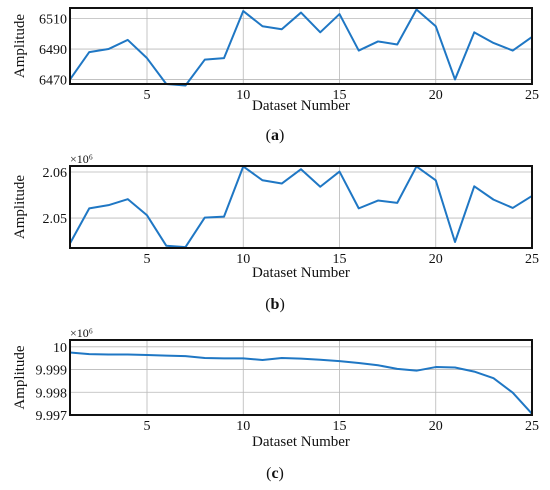  I want to click on panel-a-x-tick-label: 25, so click(532, 95).